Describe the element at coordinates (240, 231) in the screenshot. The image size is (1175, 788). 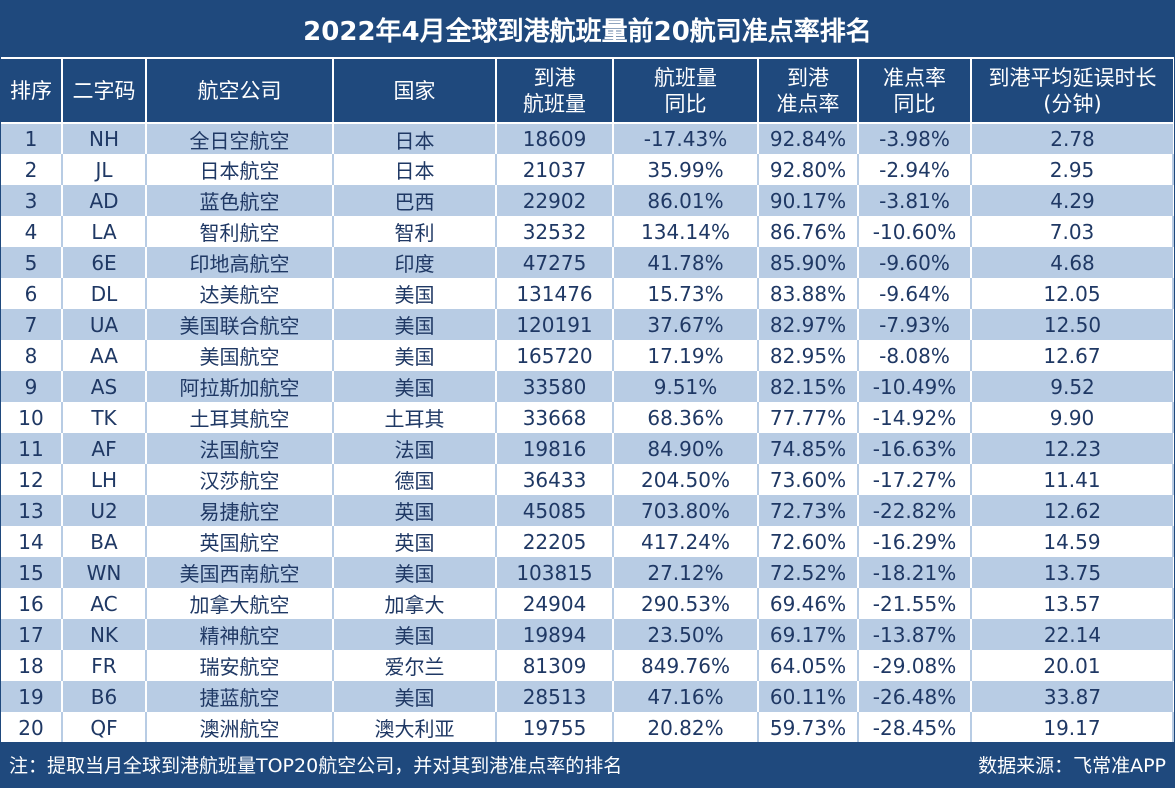
I see `table-cell: 智利航空` at that location.